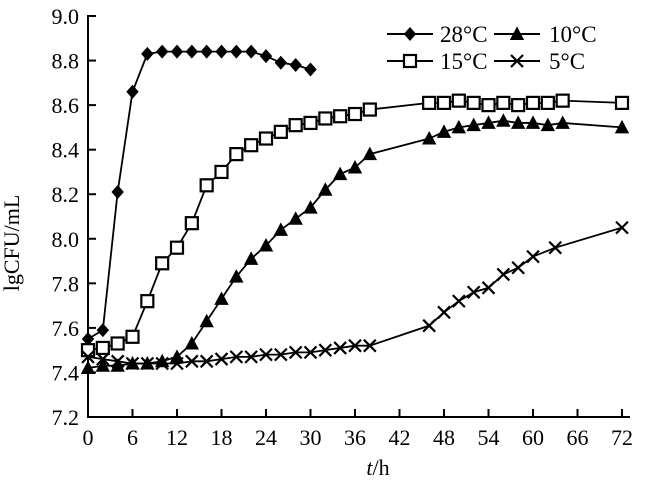 This screenshot has height=481, width=654. I want to click on y-tick-label: 9.0, so click(66, 16).